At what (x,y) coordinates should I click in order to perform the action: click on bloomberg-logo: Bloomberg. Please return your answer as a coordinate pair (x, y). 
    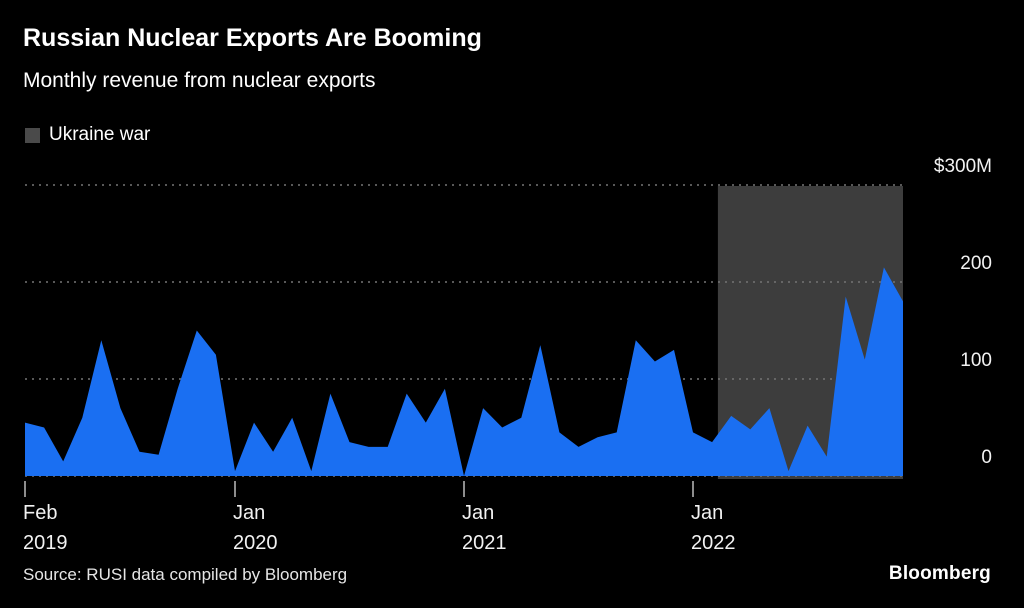
    Looking at the image, I should click on (939, 573).